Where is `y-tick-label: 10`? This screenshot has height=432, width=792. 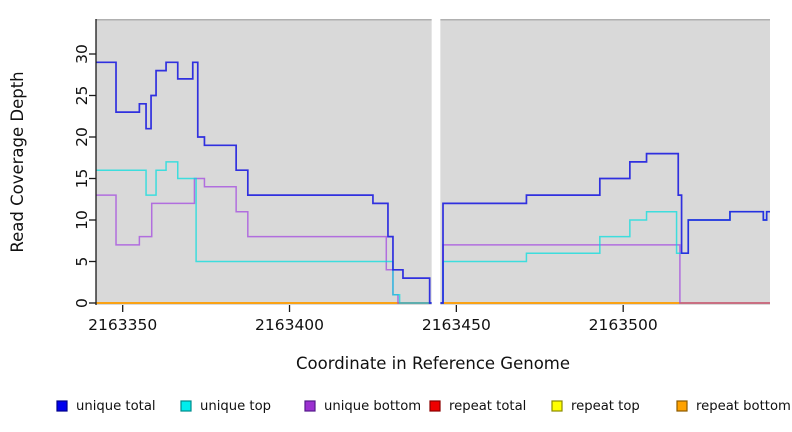 y-tick-label: 10 is located at coordinates (82, 220).